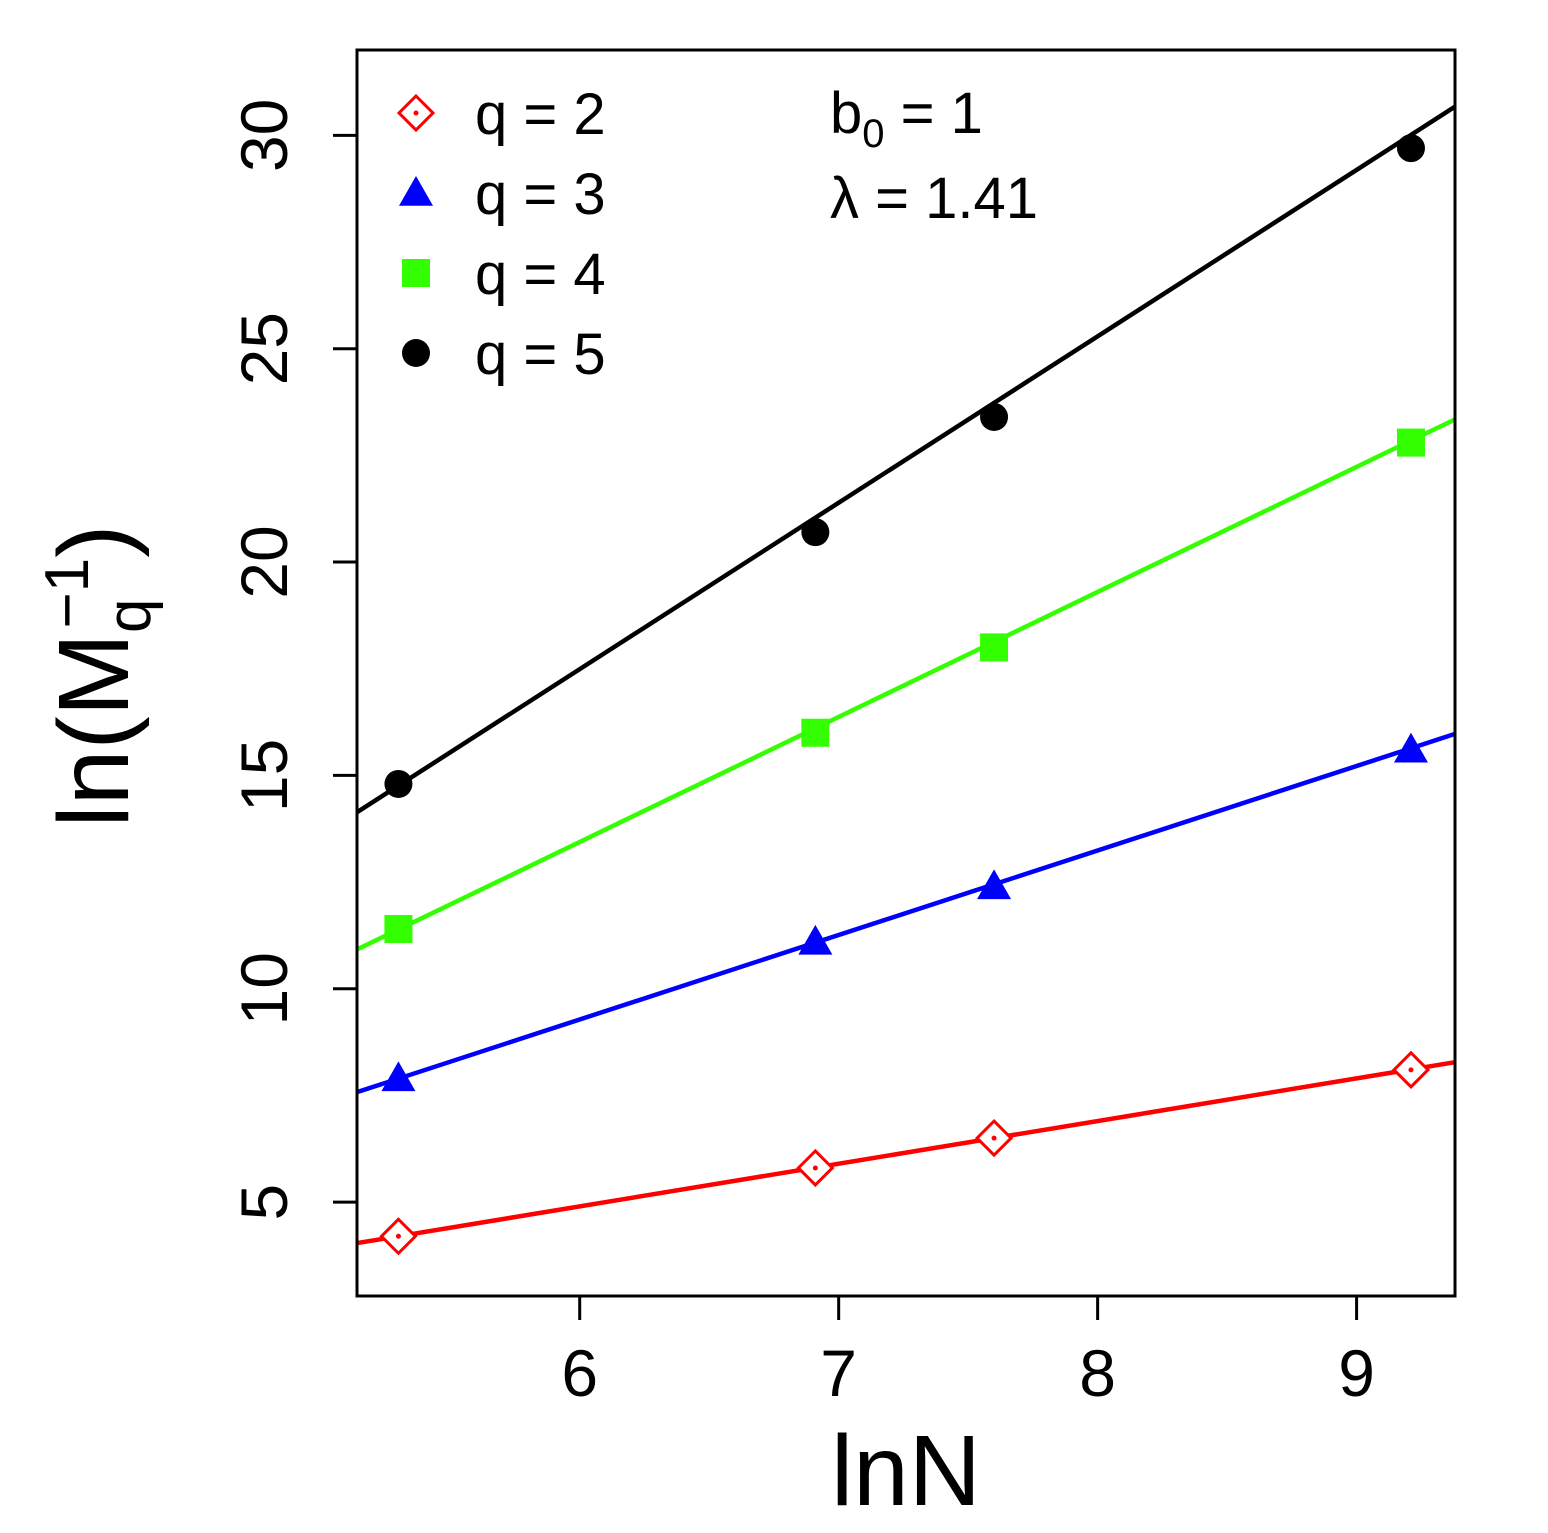 The image size is (1548, 1533). I want to click on y-tick-label: 30, so click(264, 135).